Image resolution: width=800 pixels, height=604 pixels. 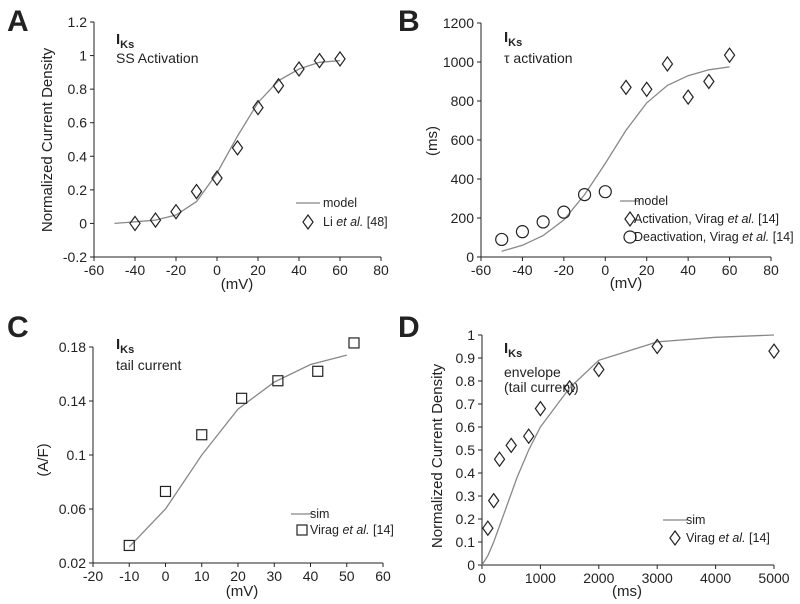 What do you see at coordinates (466, 358) in the screenshot?
I see `chart-d-y-tick-label: 0.9` at bounding box center [466, 358].